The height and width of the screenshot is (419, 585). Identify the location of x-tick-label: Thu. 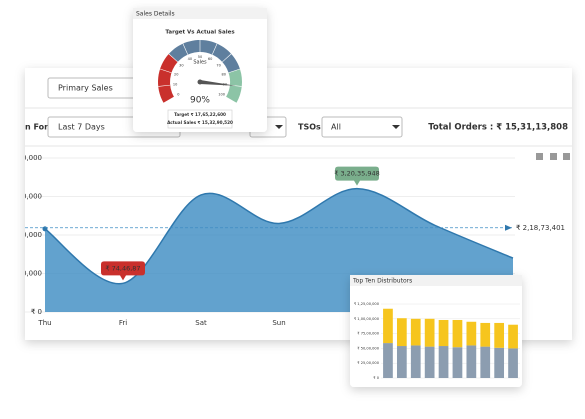
(44, 323).